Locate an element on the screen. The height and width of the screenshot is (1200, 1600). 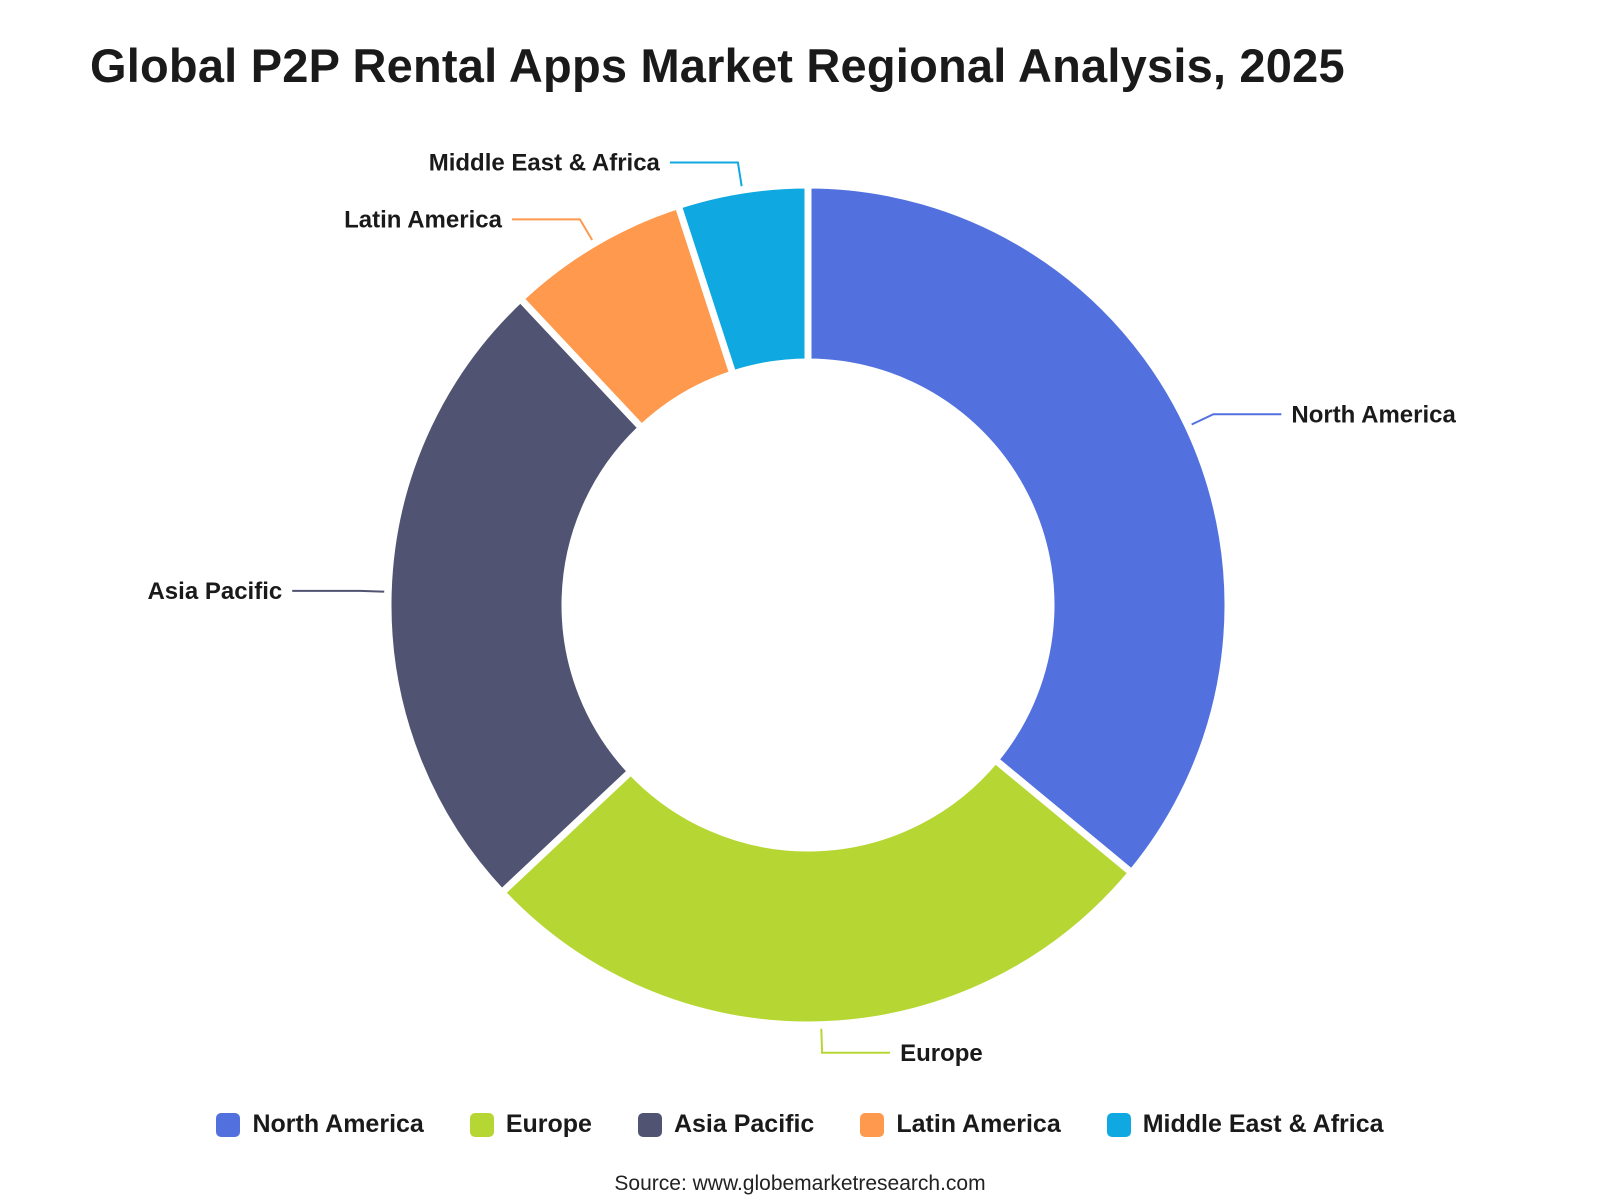
slice-label-europe: Europe is located at coordinates (941, 1053).